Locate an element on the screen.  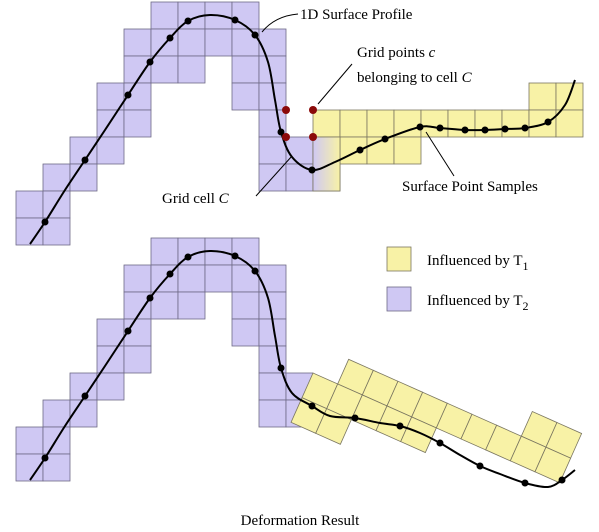
rotated-cells is located at coordinates (436, 421).